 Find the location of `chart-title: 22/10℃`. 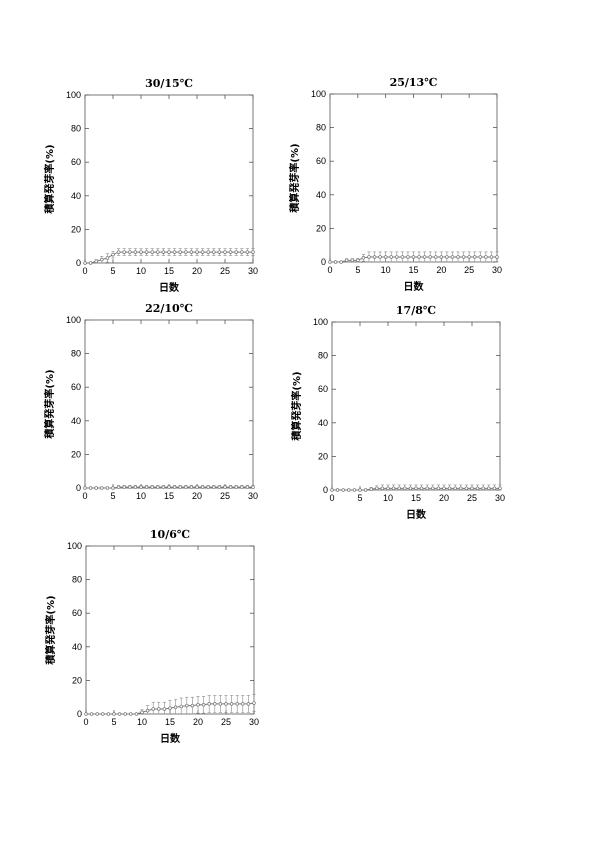

chart-title: 22/10℃ is located at coordinates (169, 308).